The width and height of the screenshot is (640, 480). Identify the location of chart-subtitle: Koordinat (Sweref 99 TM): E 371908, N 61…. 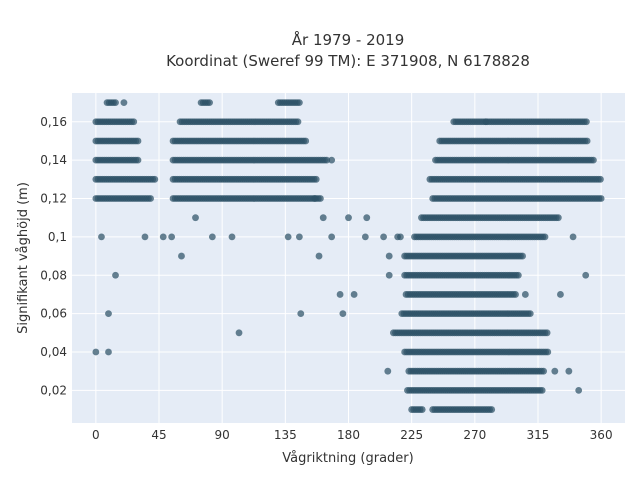
(348, 61).